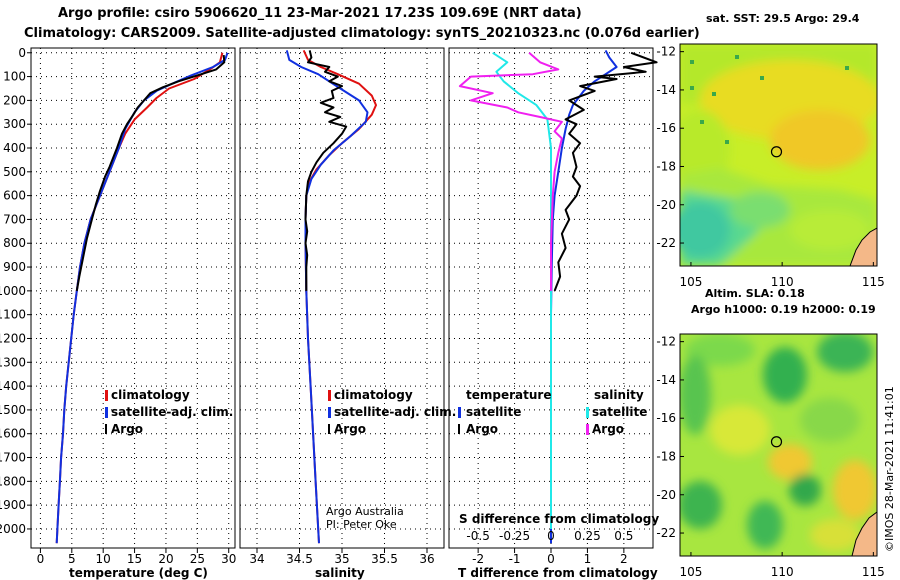  Describe the element at coordinates (384, 559) in the screenshot. I see `x-tick-label: 35.5` at that location.